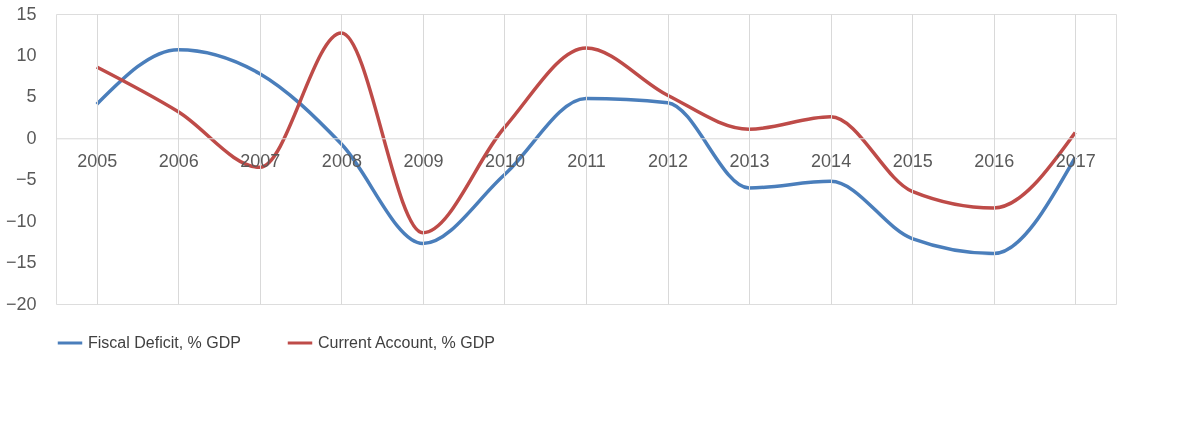 The height and width of the screenshot is (430, 1191). What do you see at coordinates (423, 160) in the screenshot?
I see `x-tick-label: 2009` at bounding box center [423, 160].